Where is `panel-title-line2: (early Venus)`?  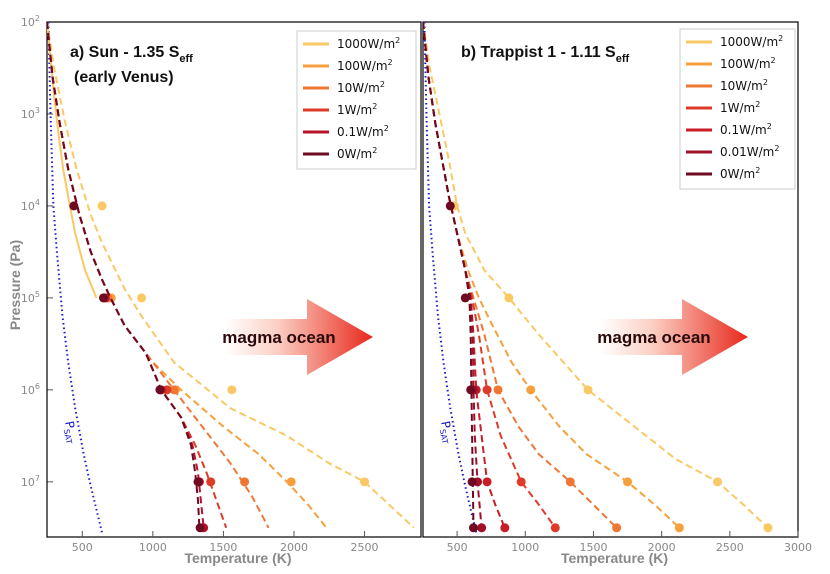
panel-title-line2: (early Venus) is located at coordinates (124, 77).